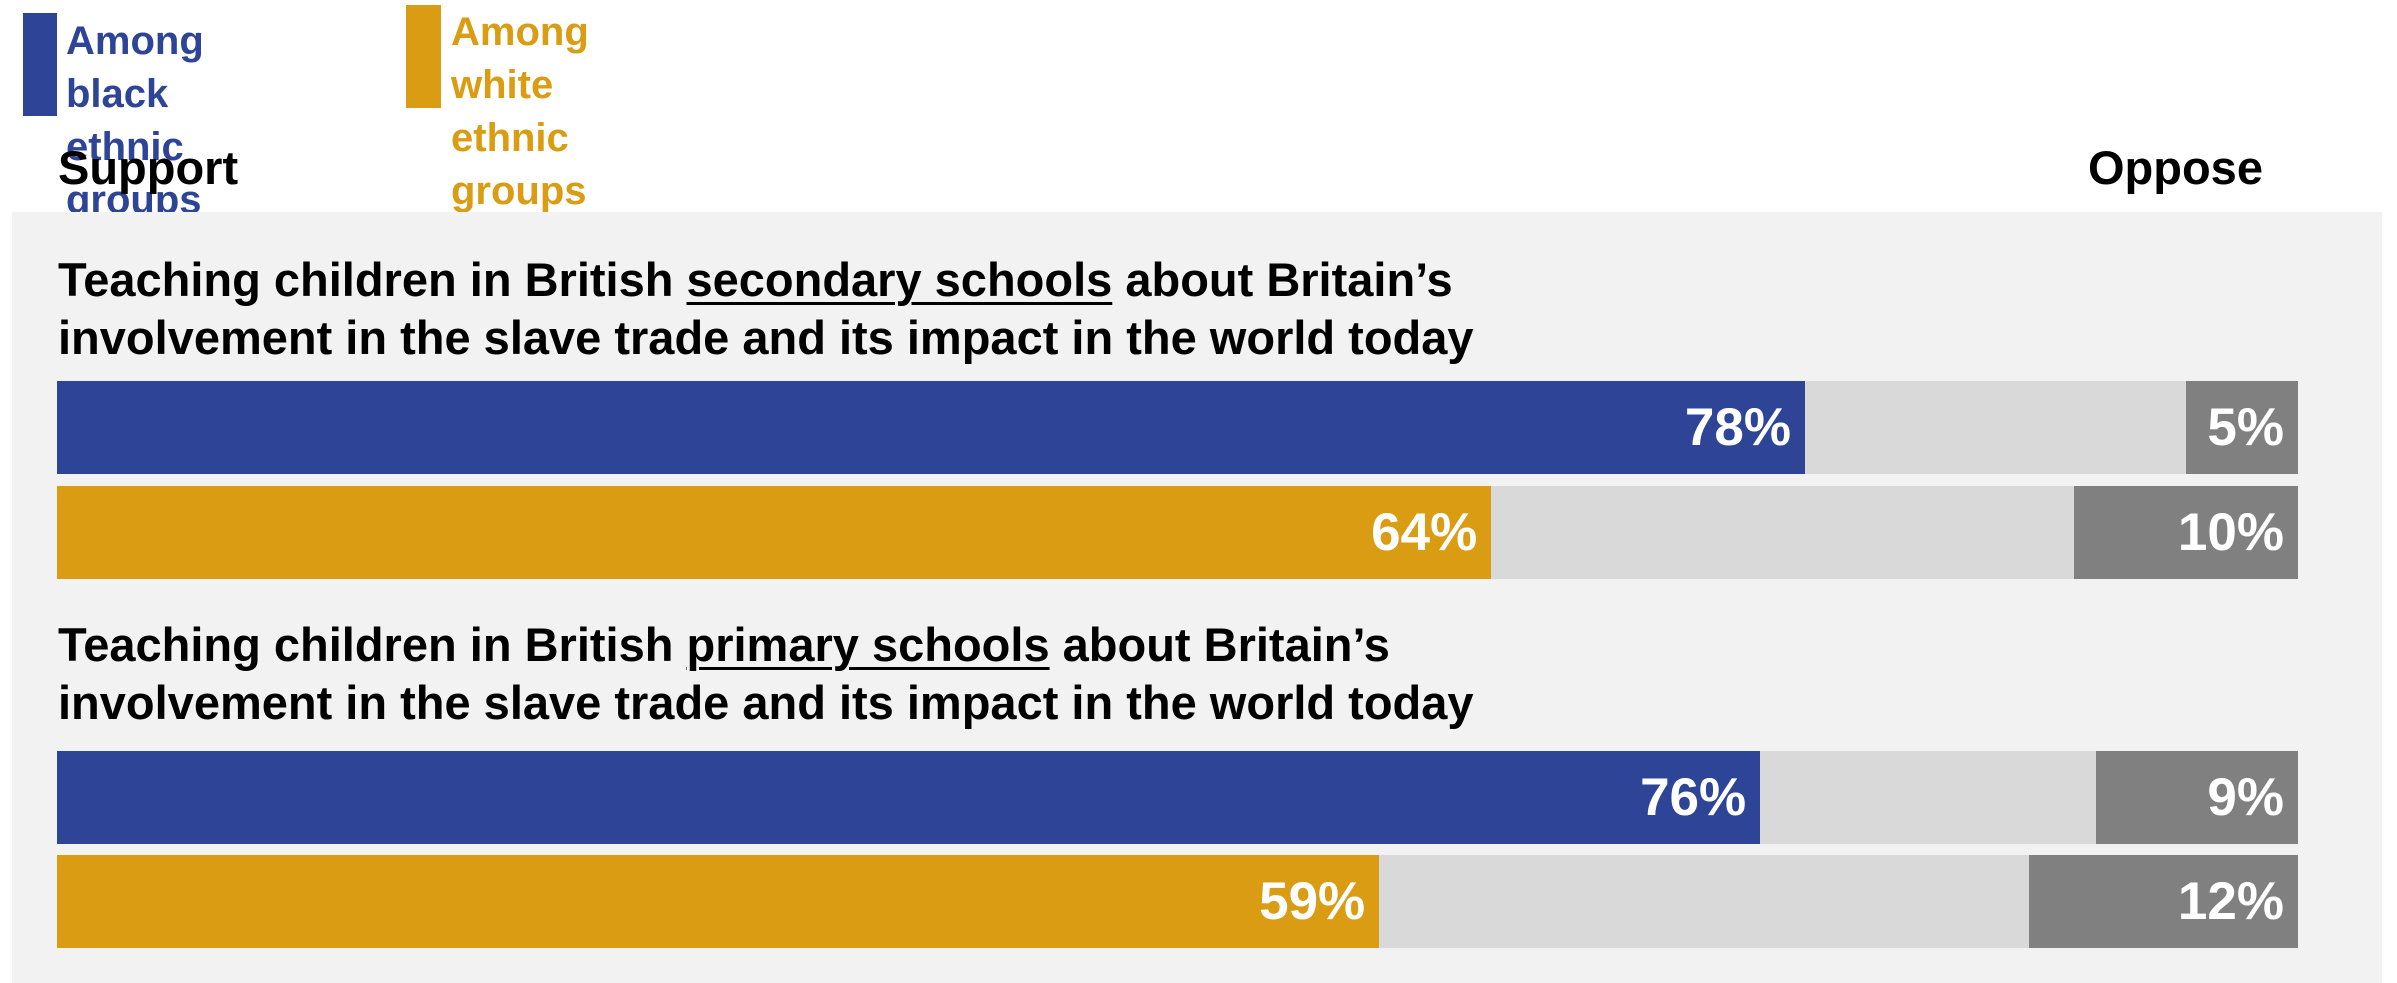 The height and width of the screenshot is (983, 2397). What do you see at coordinates (423, 56) in the screenshot?
I see `legend-swatch-white` at bounding box center [423, 56].